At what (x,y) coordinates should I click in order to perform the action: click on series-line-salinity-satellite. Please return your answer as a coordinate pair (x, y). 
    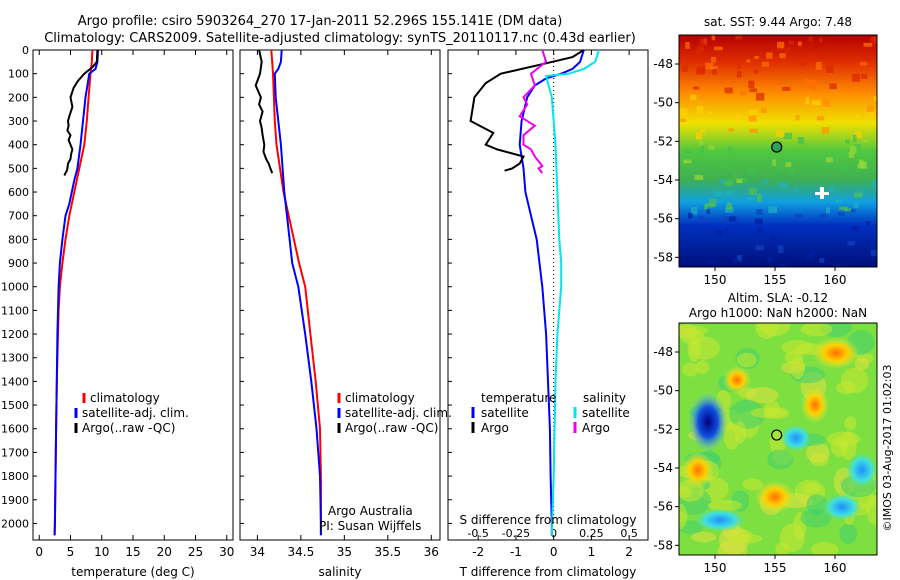
    Looking at the image, I should click on (572, 292).